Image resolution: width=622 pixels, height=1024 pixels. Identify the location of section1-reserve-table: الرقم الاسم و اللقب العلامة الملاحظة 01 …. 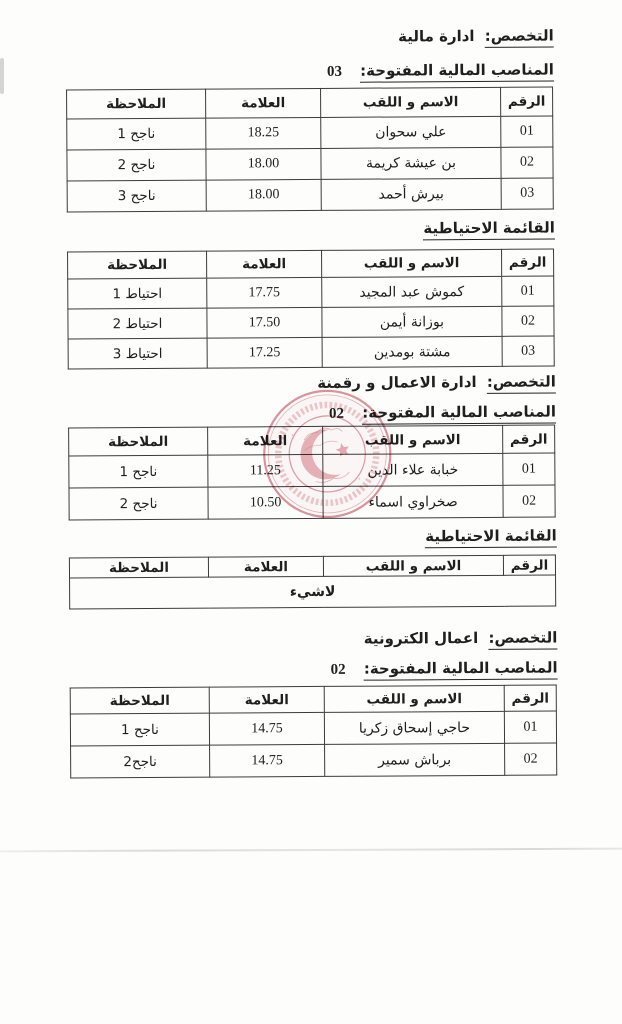
(311, 309).